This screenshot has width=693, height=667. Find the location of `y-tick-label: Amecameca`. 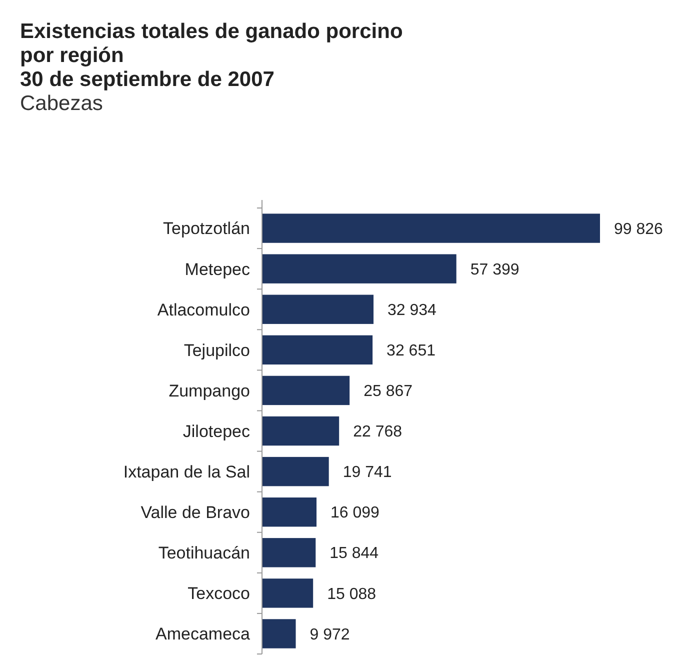

y-tick-label: Amecameca is located at coordinates (203, 634).